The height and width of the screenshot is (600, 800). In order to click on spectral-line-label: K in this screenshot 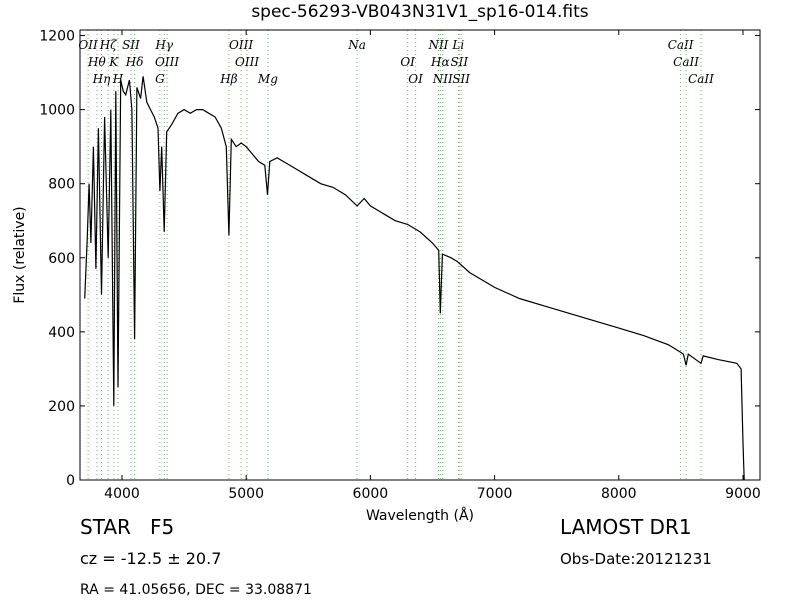, I will do `click(113, 62)`.